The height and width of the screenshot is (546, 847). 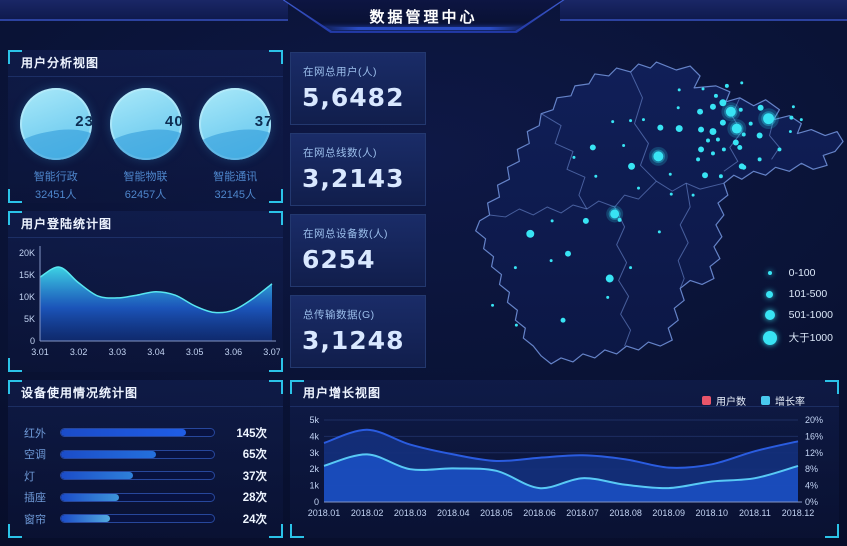 What do you see at coordinates (27, 275) in the screenshot?
I see `login-y-tick: 15K` at bounding box center [27, 275].